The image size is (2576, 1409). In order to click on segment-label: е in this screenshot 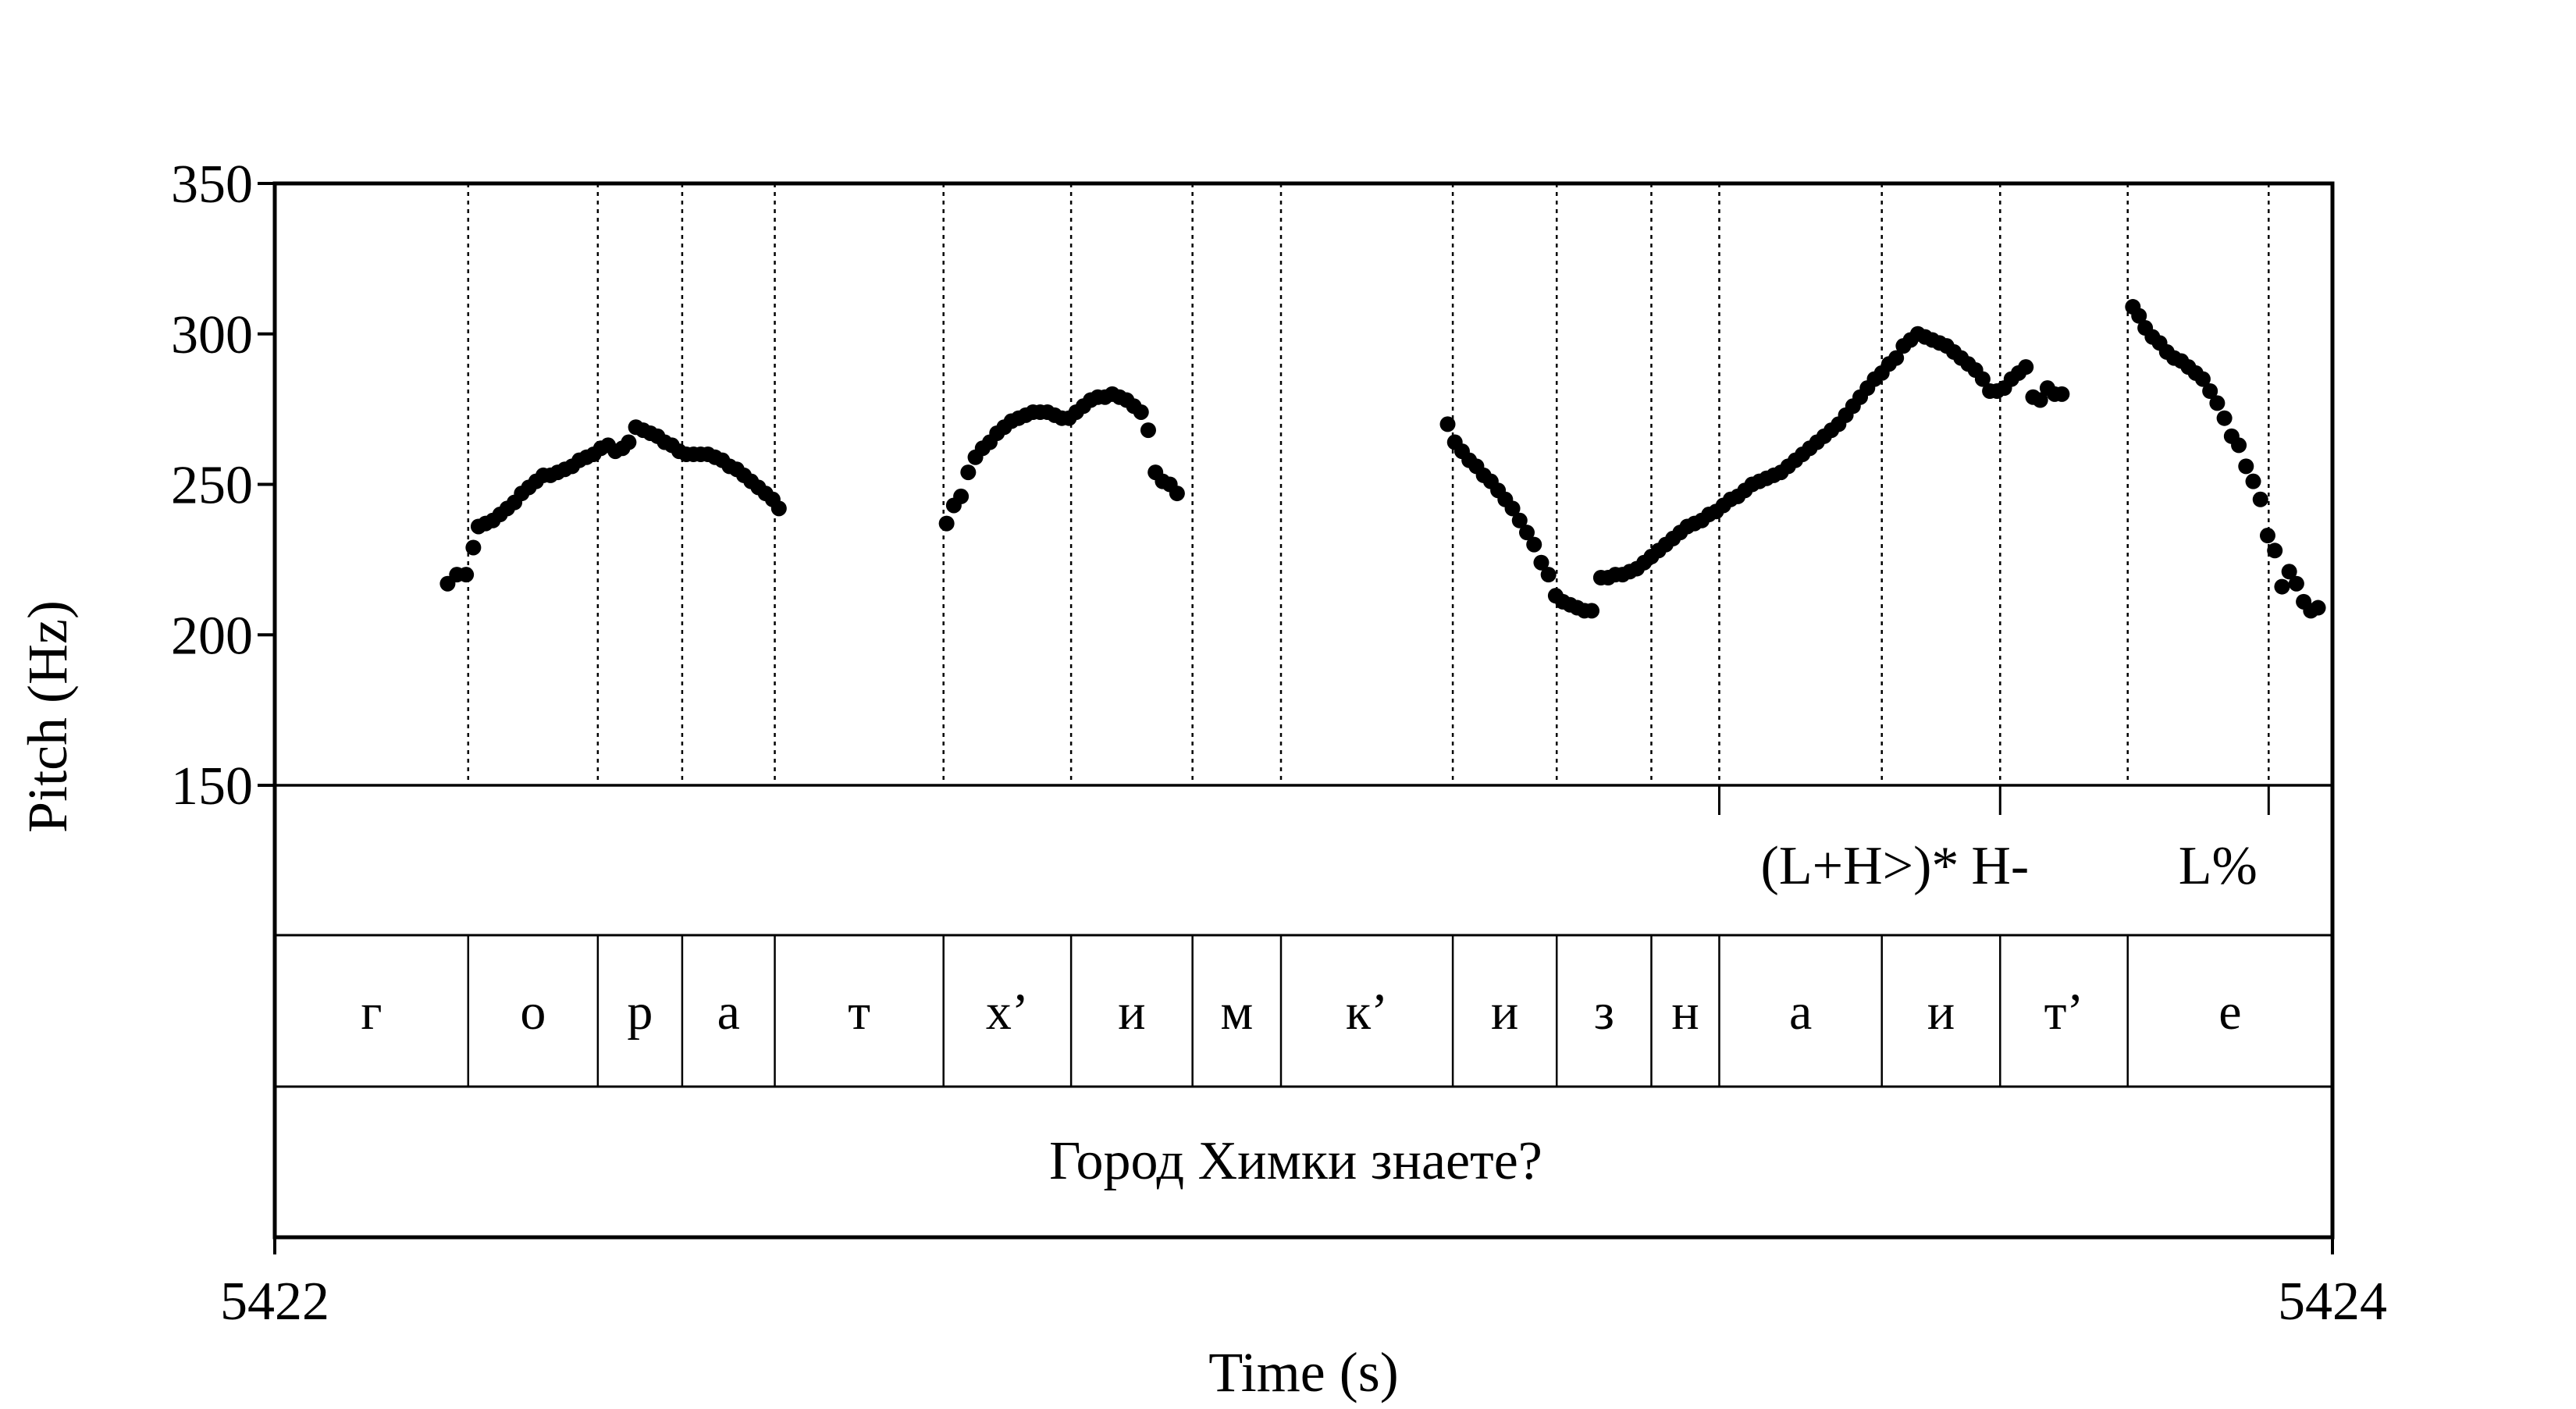, I will do `click(2229, 1012)`.